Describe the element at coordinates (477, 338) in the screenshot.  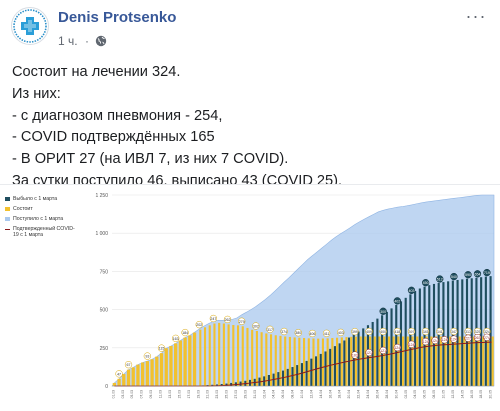
I see `data-label: 263` at that location.